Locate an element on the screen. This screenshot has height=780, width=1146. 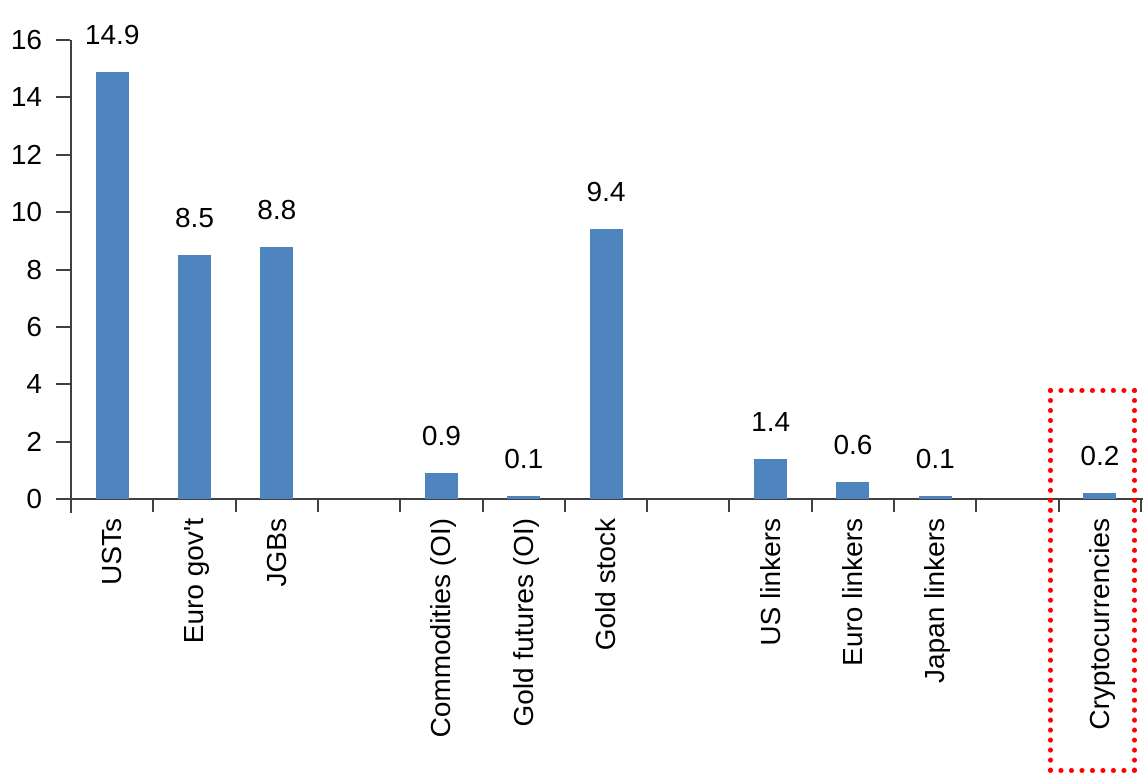
bar-usts is located at coordinates (112, 285).